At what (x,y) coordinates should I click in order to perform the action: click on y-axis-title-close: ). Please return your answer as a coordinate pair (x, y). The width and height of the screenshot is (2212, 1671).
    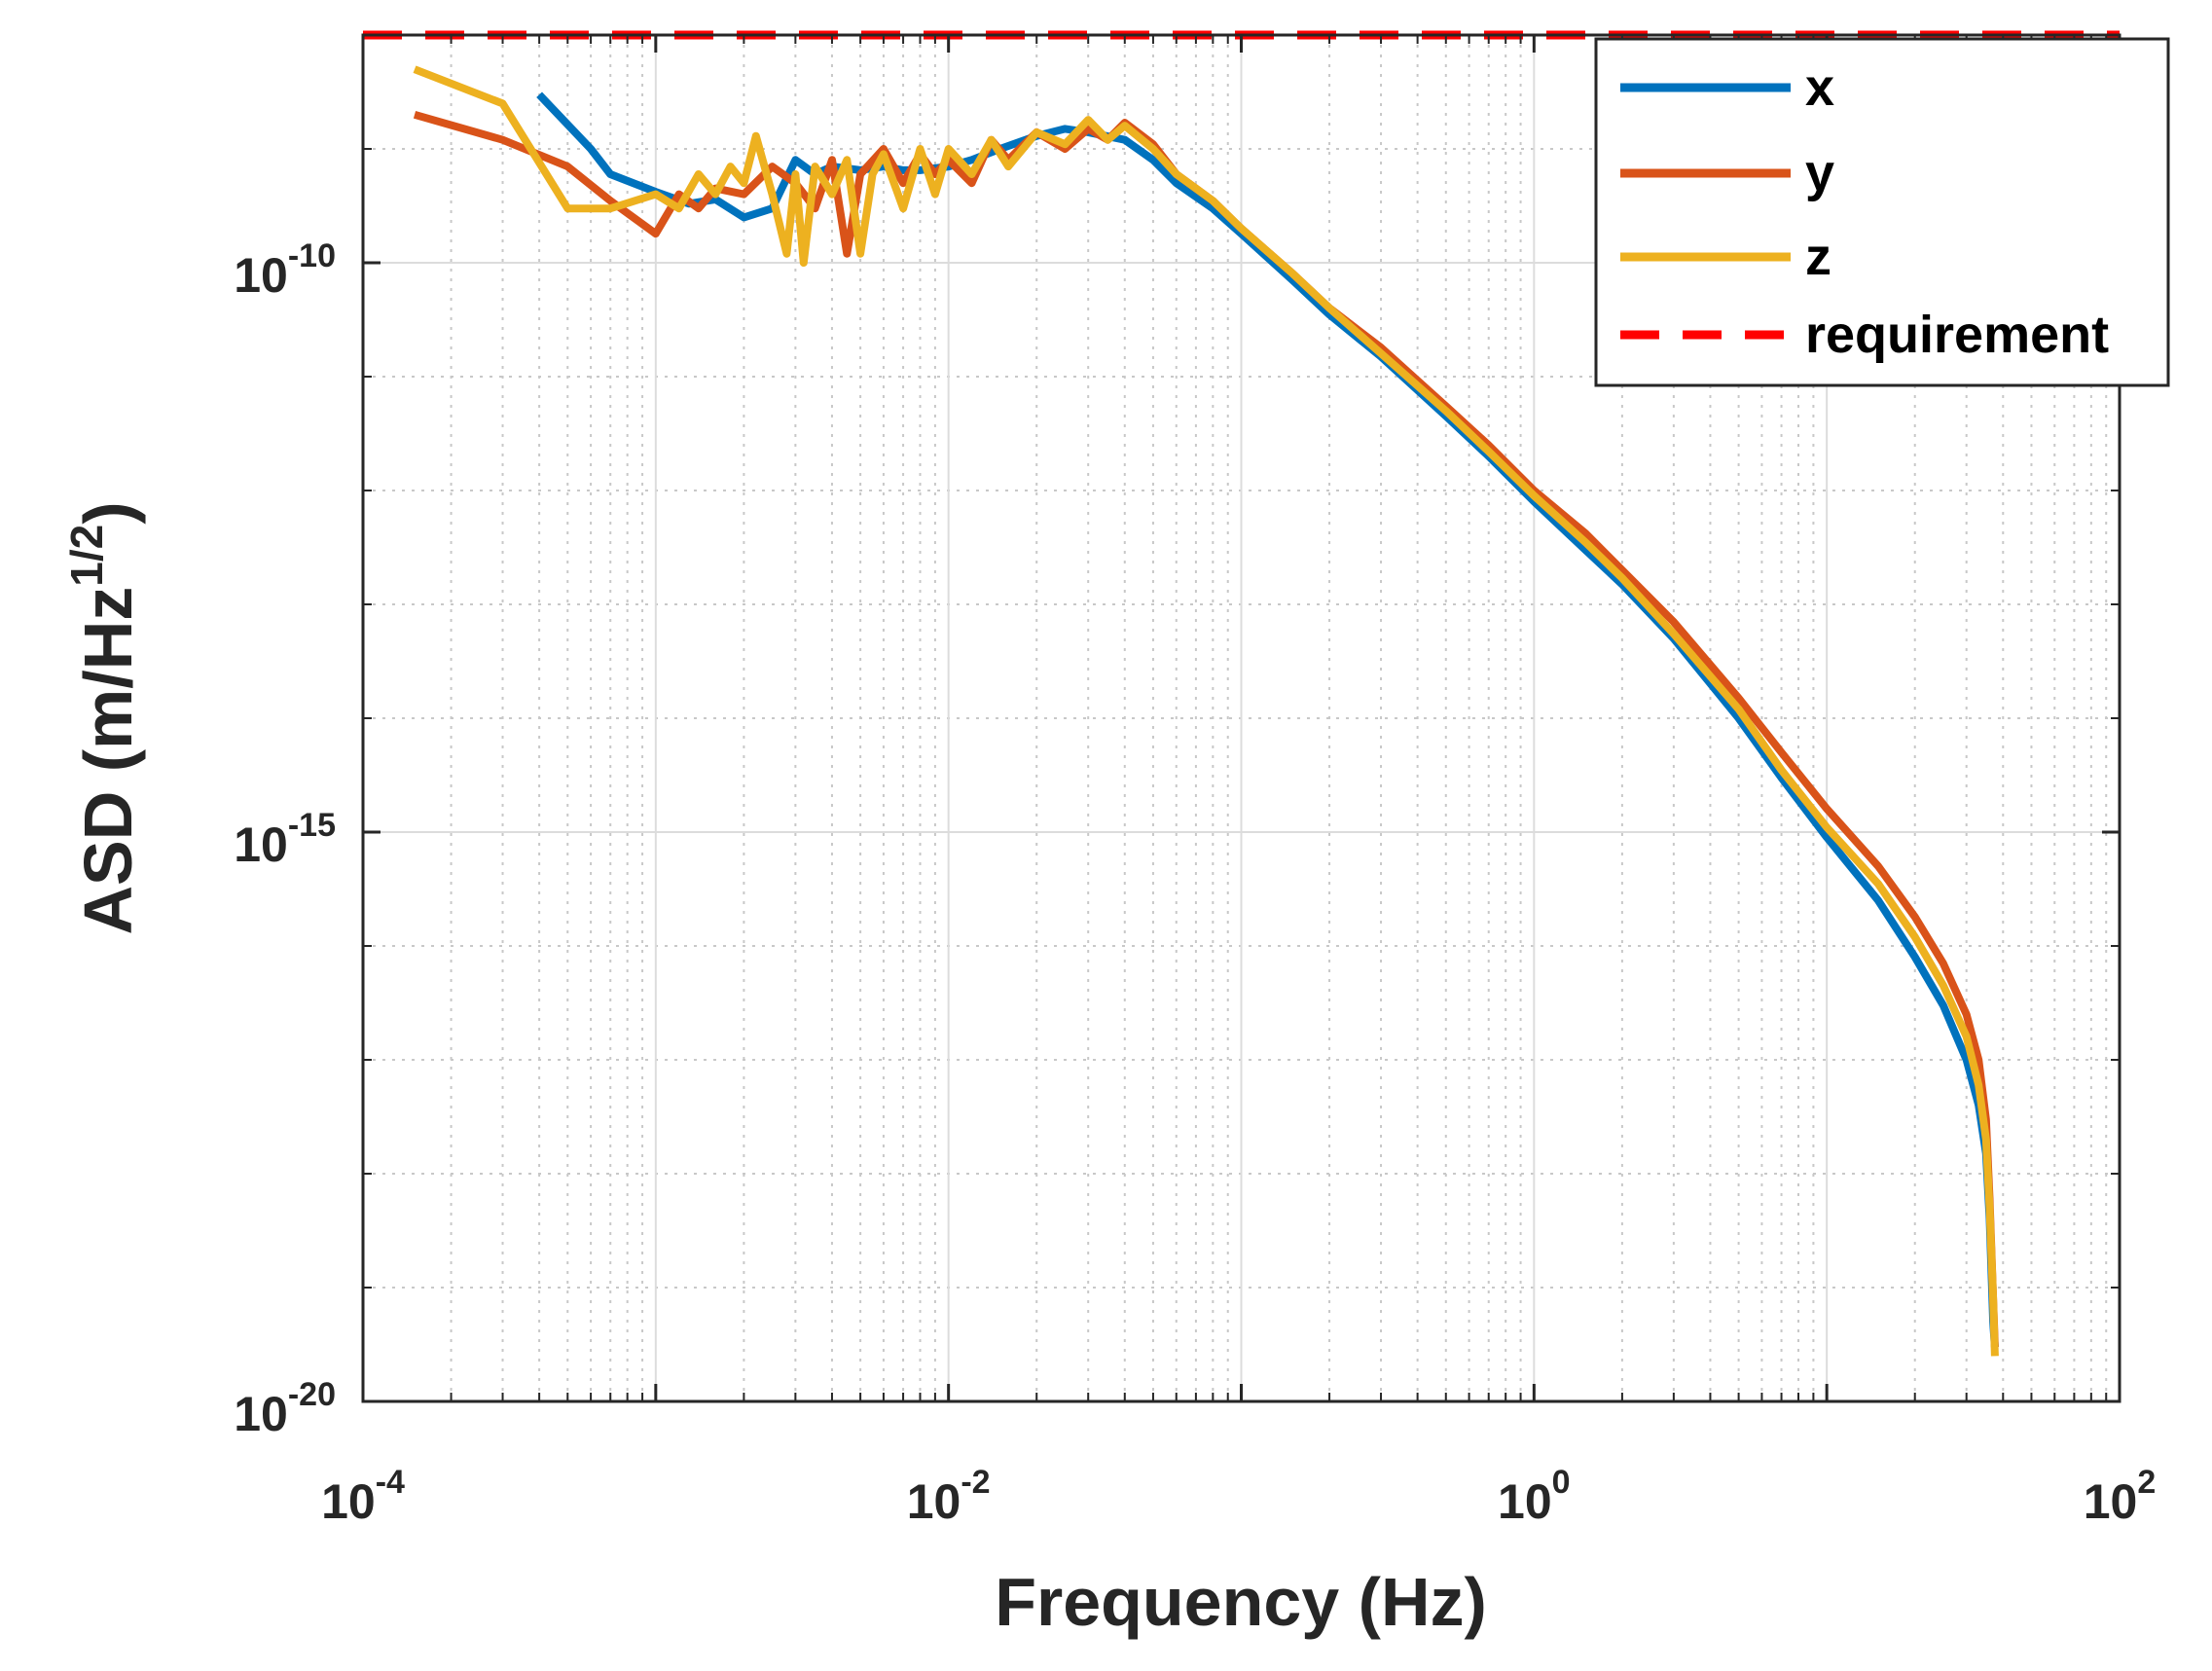
    Looking at the image, I should click on (108, 512).